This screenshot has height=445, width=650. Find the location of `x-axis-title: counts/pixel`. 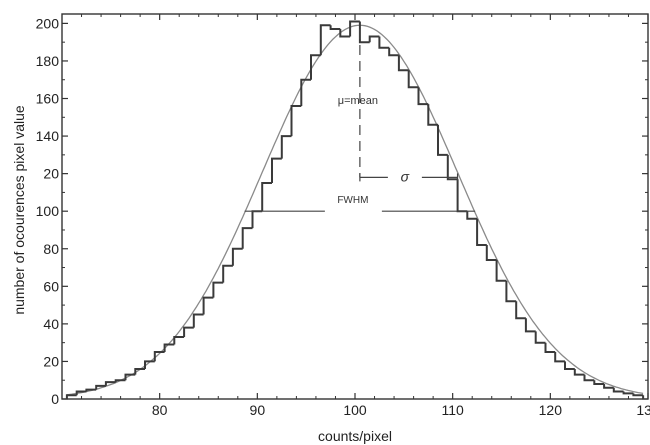

x-axis-title: counts/pixel is located at coordinates (355, 436).